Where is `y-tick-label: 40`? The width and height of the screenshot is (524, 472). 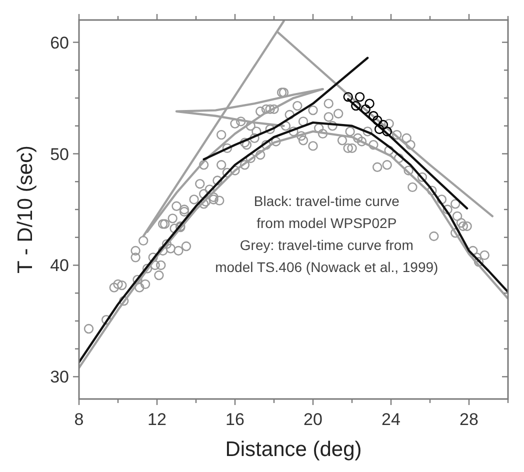
y-tick-label: 40 is located at coordinates (59, 266).